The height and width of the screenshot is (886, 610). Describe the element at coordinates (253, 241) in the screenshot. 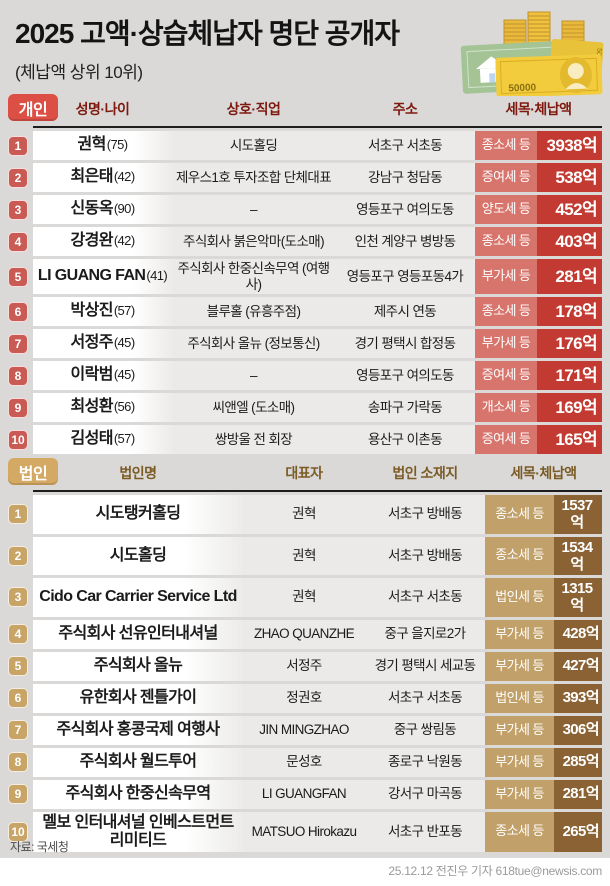

I see `business-cell: 주식회사 붉은악마(도소매)` at that location.